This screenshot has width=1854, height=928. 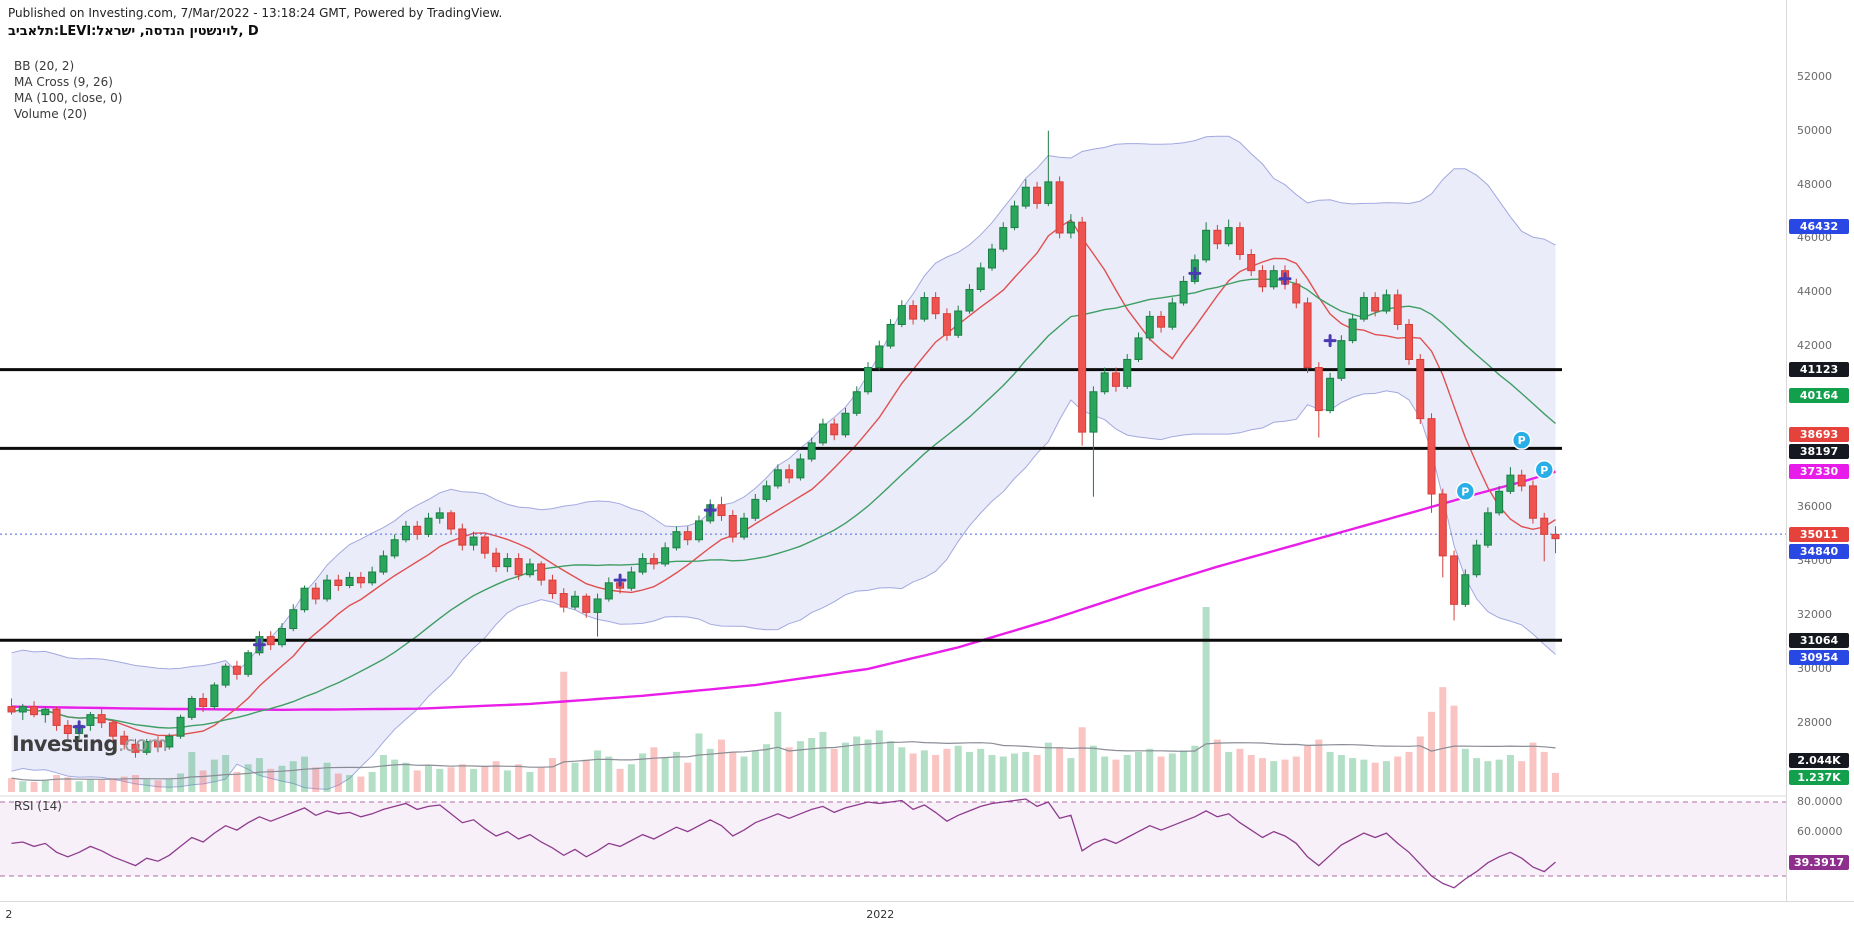 What do you see at coordinates (1819, 760) in the screenshot?
I see `axis-price-badge: 2.044K` at bounding box center [1819, 760].